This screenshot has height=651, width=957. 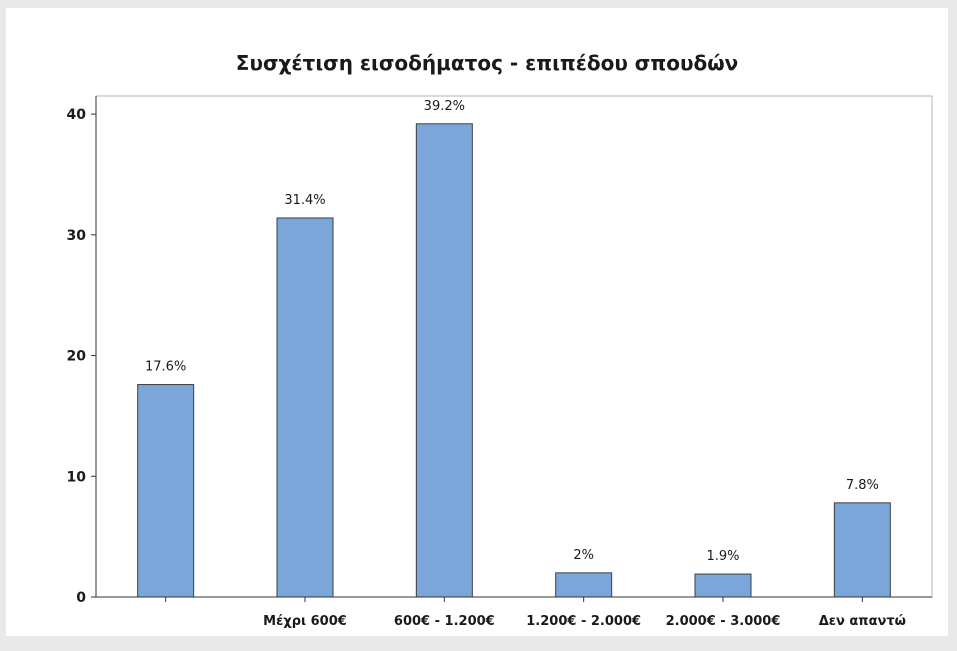 What do you see at coordinates (722, 556) in the screenshot?
I see `data-label: 1.9%` at bounding box center [722, 556].